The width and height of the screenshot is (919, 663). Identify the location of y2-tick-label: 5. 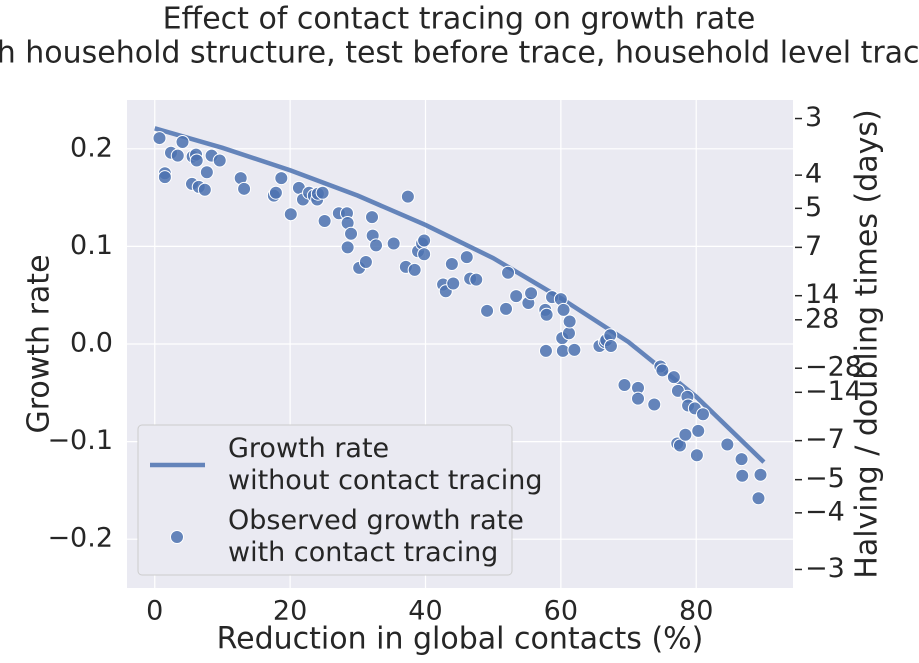
(813, 207).